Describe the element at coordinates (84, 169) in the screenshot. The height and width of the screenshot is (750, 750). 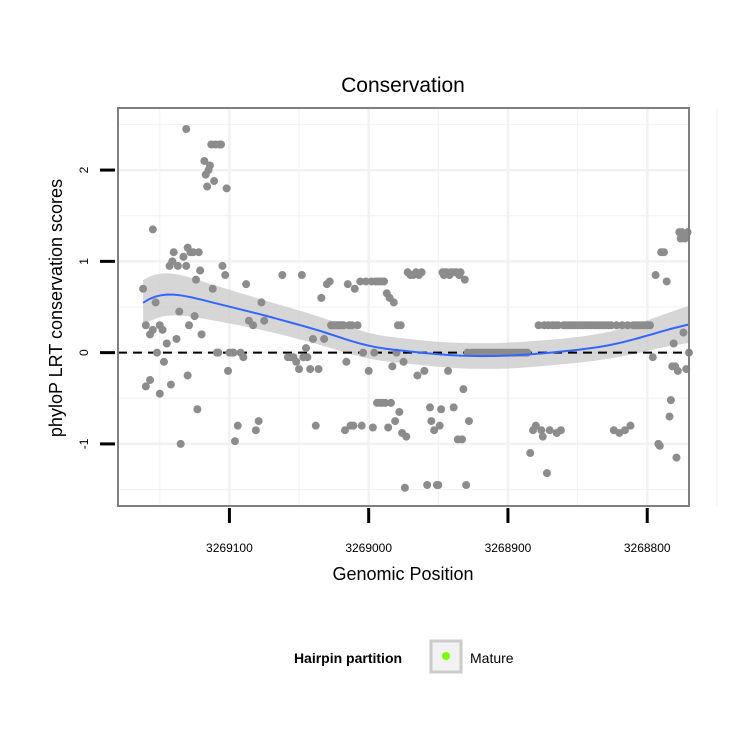
I see `y-tick-label: 2` at that location.